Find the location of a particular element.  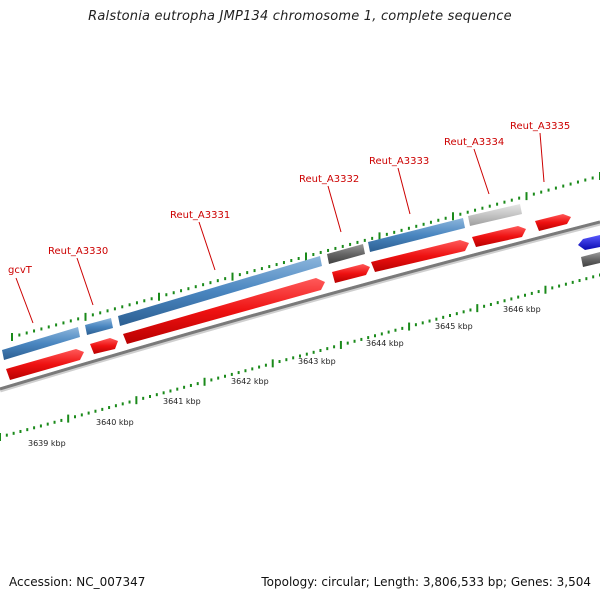

gene-label-reut-a3335-text: Reut_A3335 is located at coordinates (540, 126).